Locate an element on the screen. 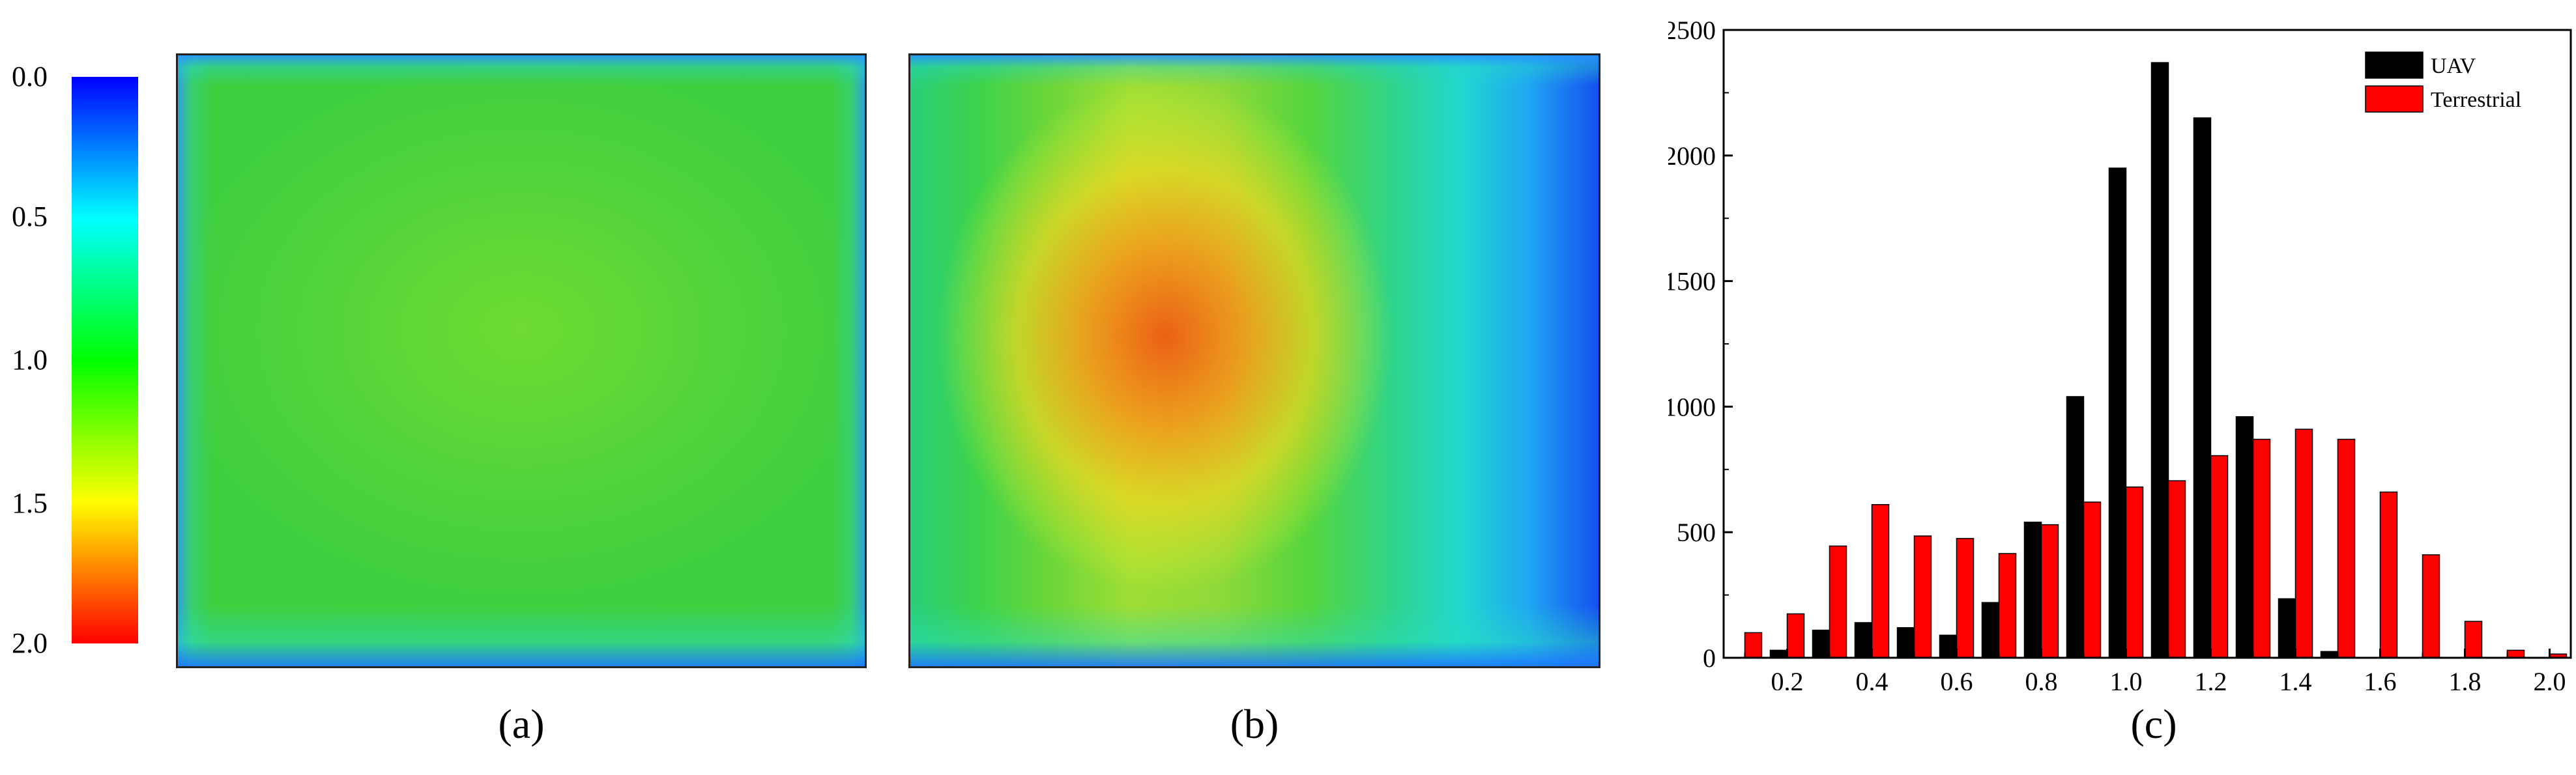 This screenshot has height=775, width=2576. legend-swatch-terrestrial is located at coordinates (2394, 99).